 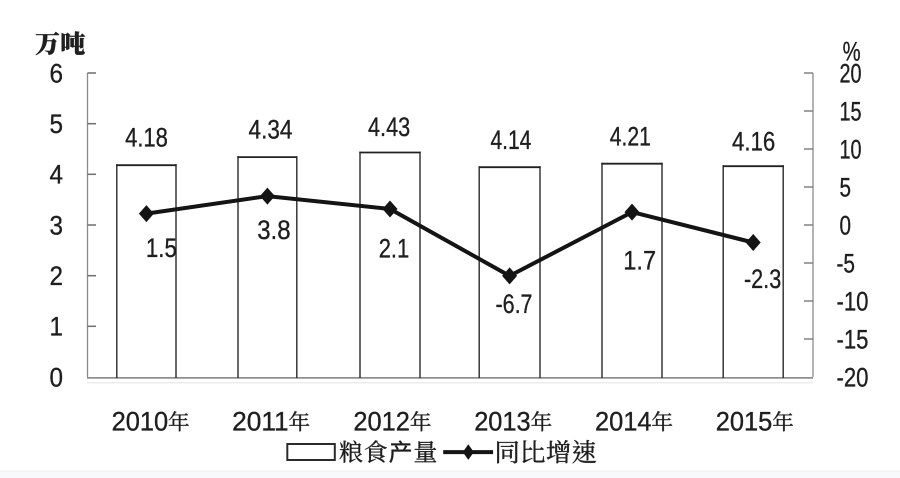 What do you see at coordinates (273, 230) in the screenshot?
I see `svg-text: 3.8` at bounding box center [273, 230].